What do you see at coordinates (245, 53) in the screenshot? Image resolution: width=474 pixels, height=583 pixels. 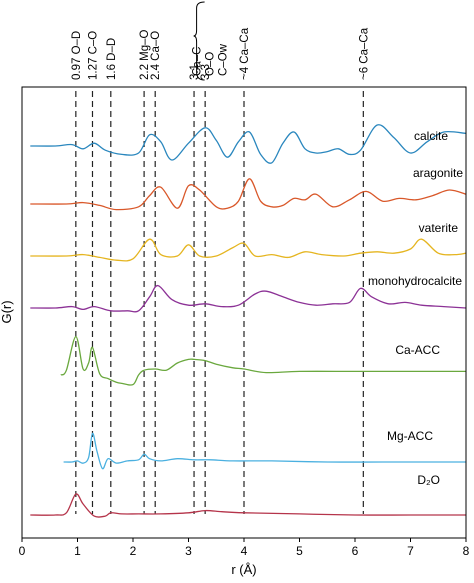 I see `reference-line-label: ~4 Ca–Ca` at bounding box center [245, 53].